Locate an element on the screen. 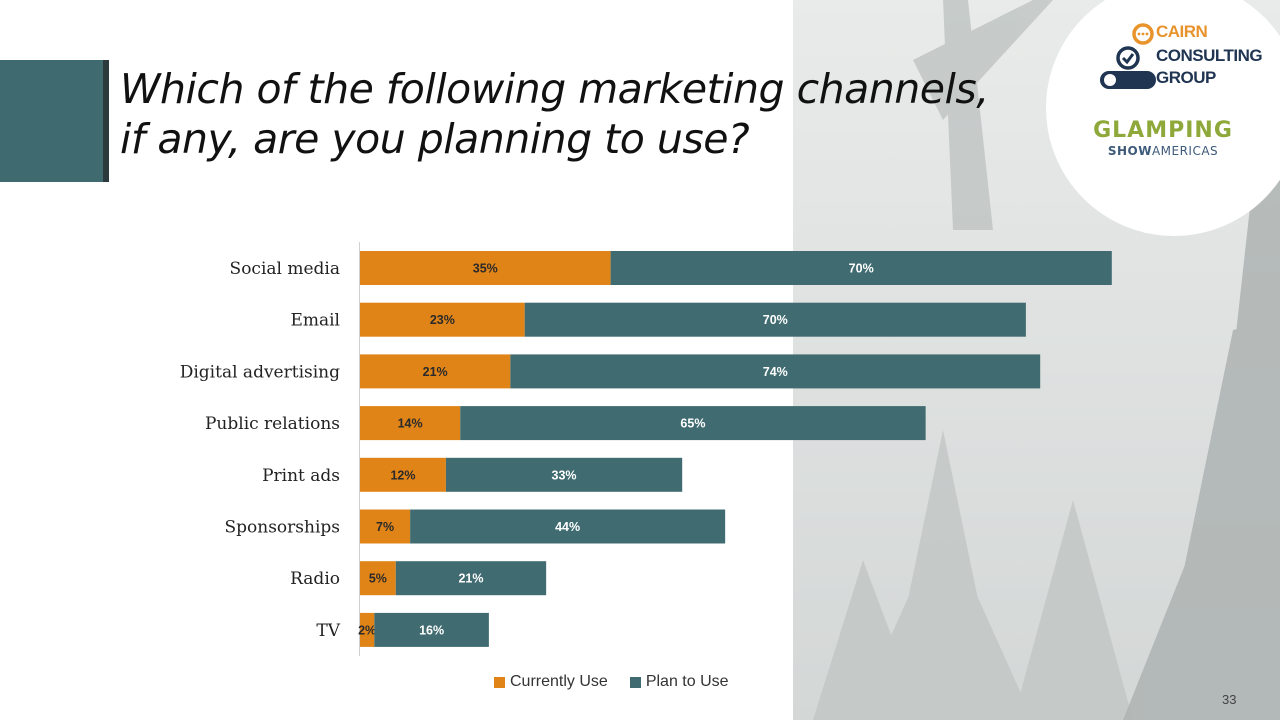 The width and height of the screenshot is (1280, 720). glamping-show-logo: GLAMPING SHOWAMERICAS is located at coordinates (1163, 138).